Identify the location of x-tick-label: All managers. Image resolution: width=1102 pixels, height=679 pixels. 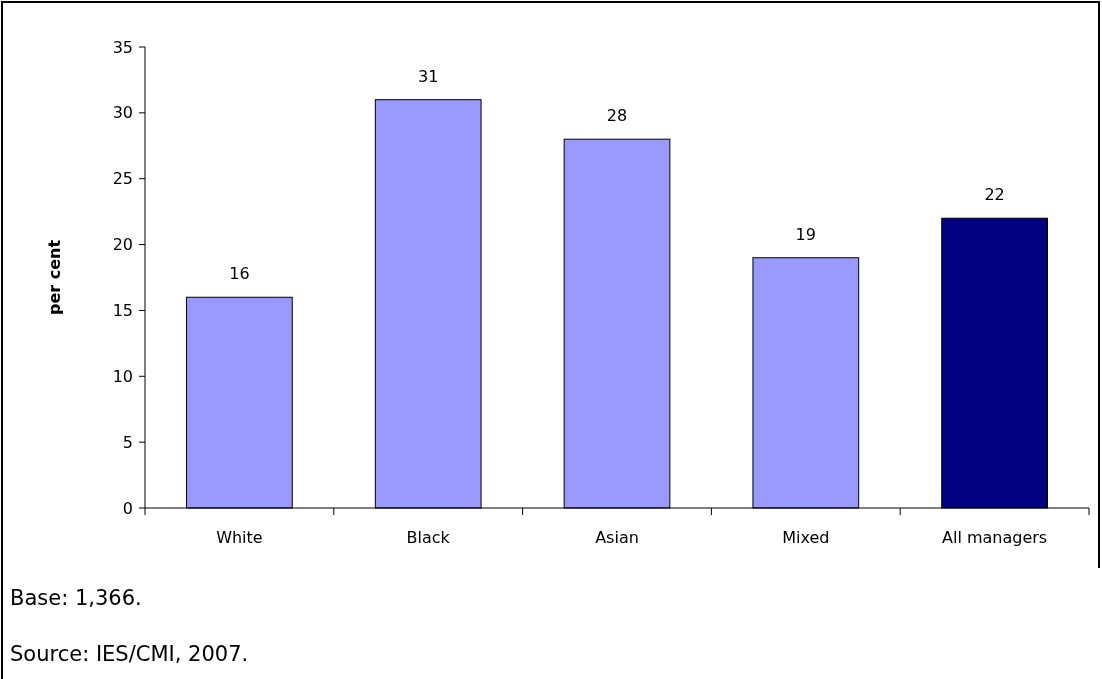
(995, 537).